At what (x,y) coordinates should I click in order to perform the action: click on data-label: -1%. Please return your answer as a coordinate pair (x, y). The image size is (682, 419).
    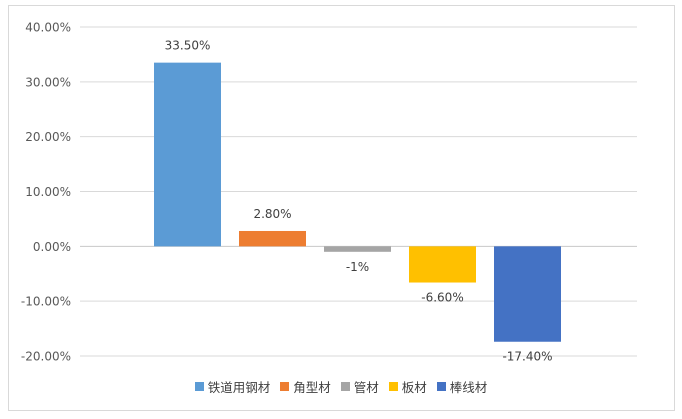
    Looking at the image, I should click on (357, 267).